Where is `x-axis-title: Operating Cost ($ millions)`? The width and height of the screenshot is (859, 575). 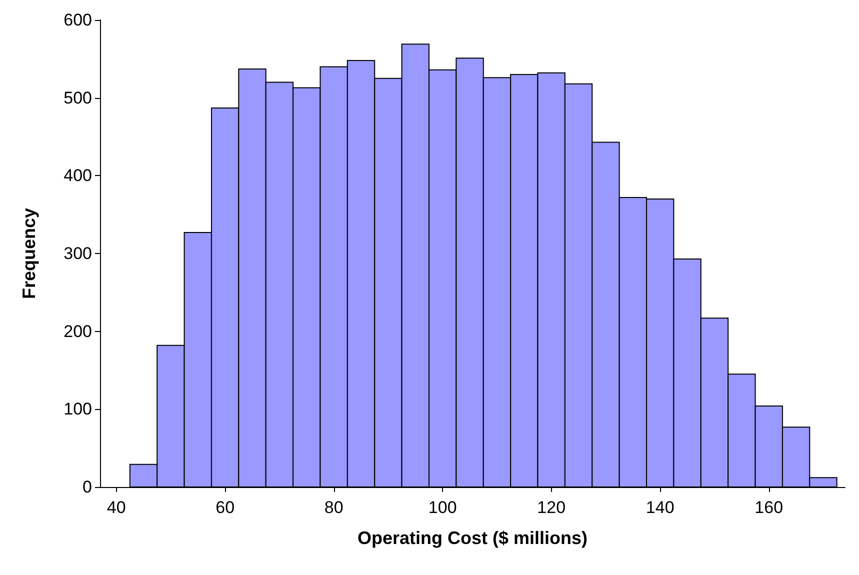
x-axis-title: Operating Cost ($ millions) is located at coordinates (472, 538).